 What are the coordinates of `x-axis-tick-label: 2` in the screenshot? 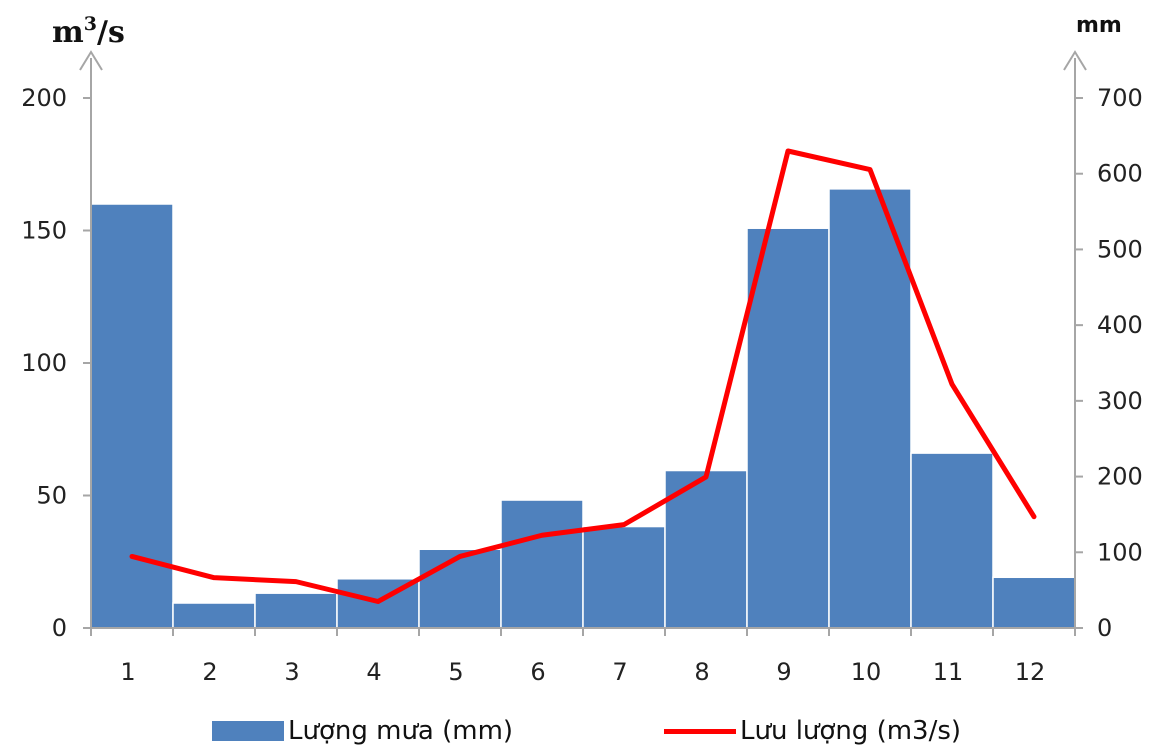 It's located at (209, 672).